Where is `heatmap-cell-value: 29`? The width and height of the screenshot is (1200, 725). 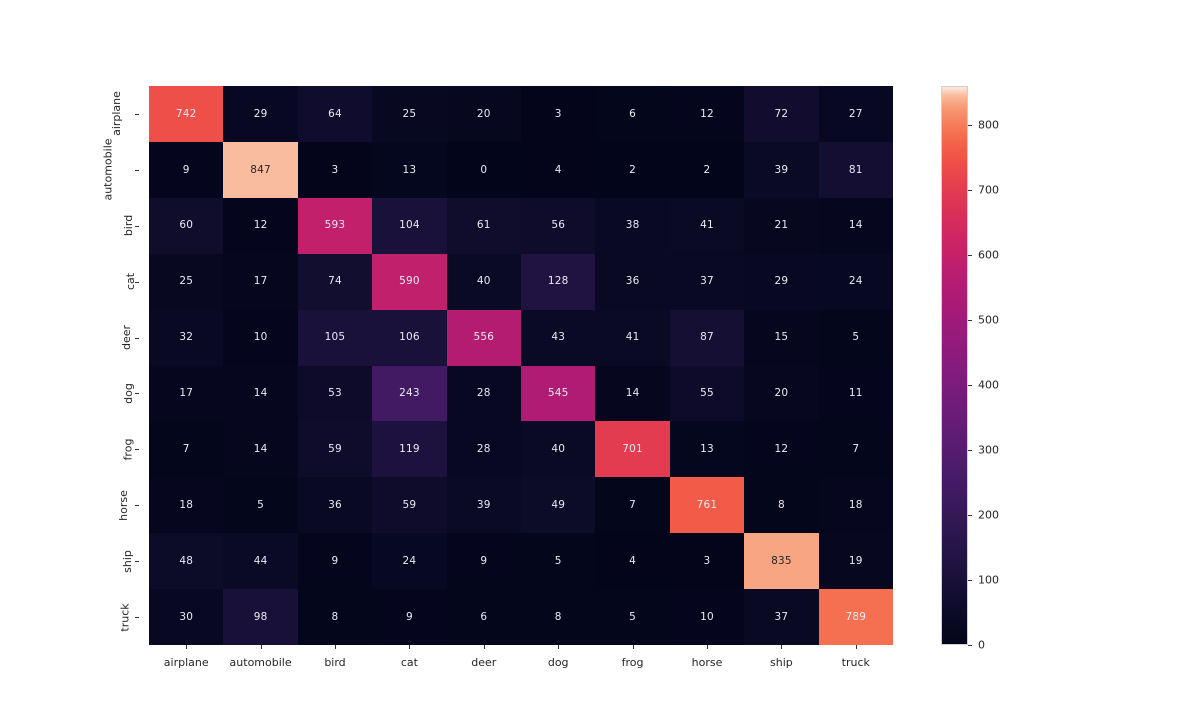 heatmap-cell-value: 29 is located at coordinates (260, 113).